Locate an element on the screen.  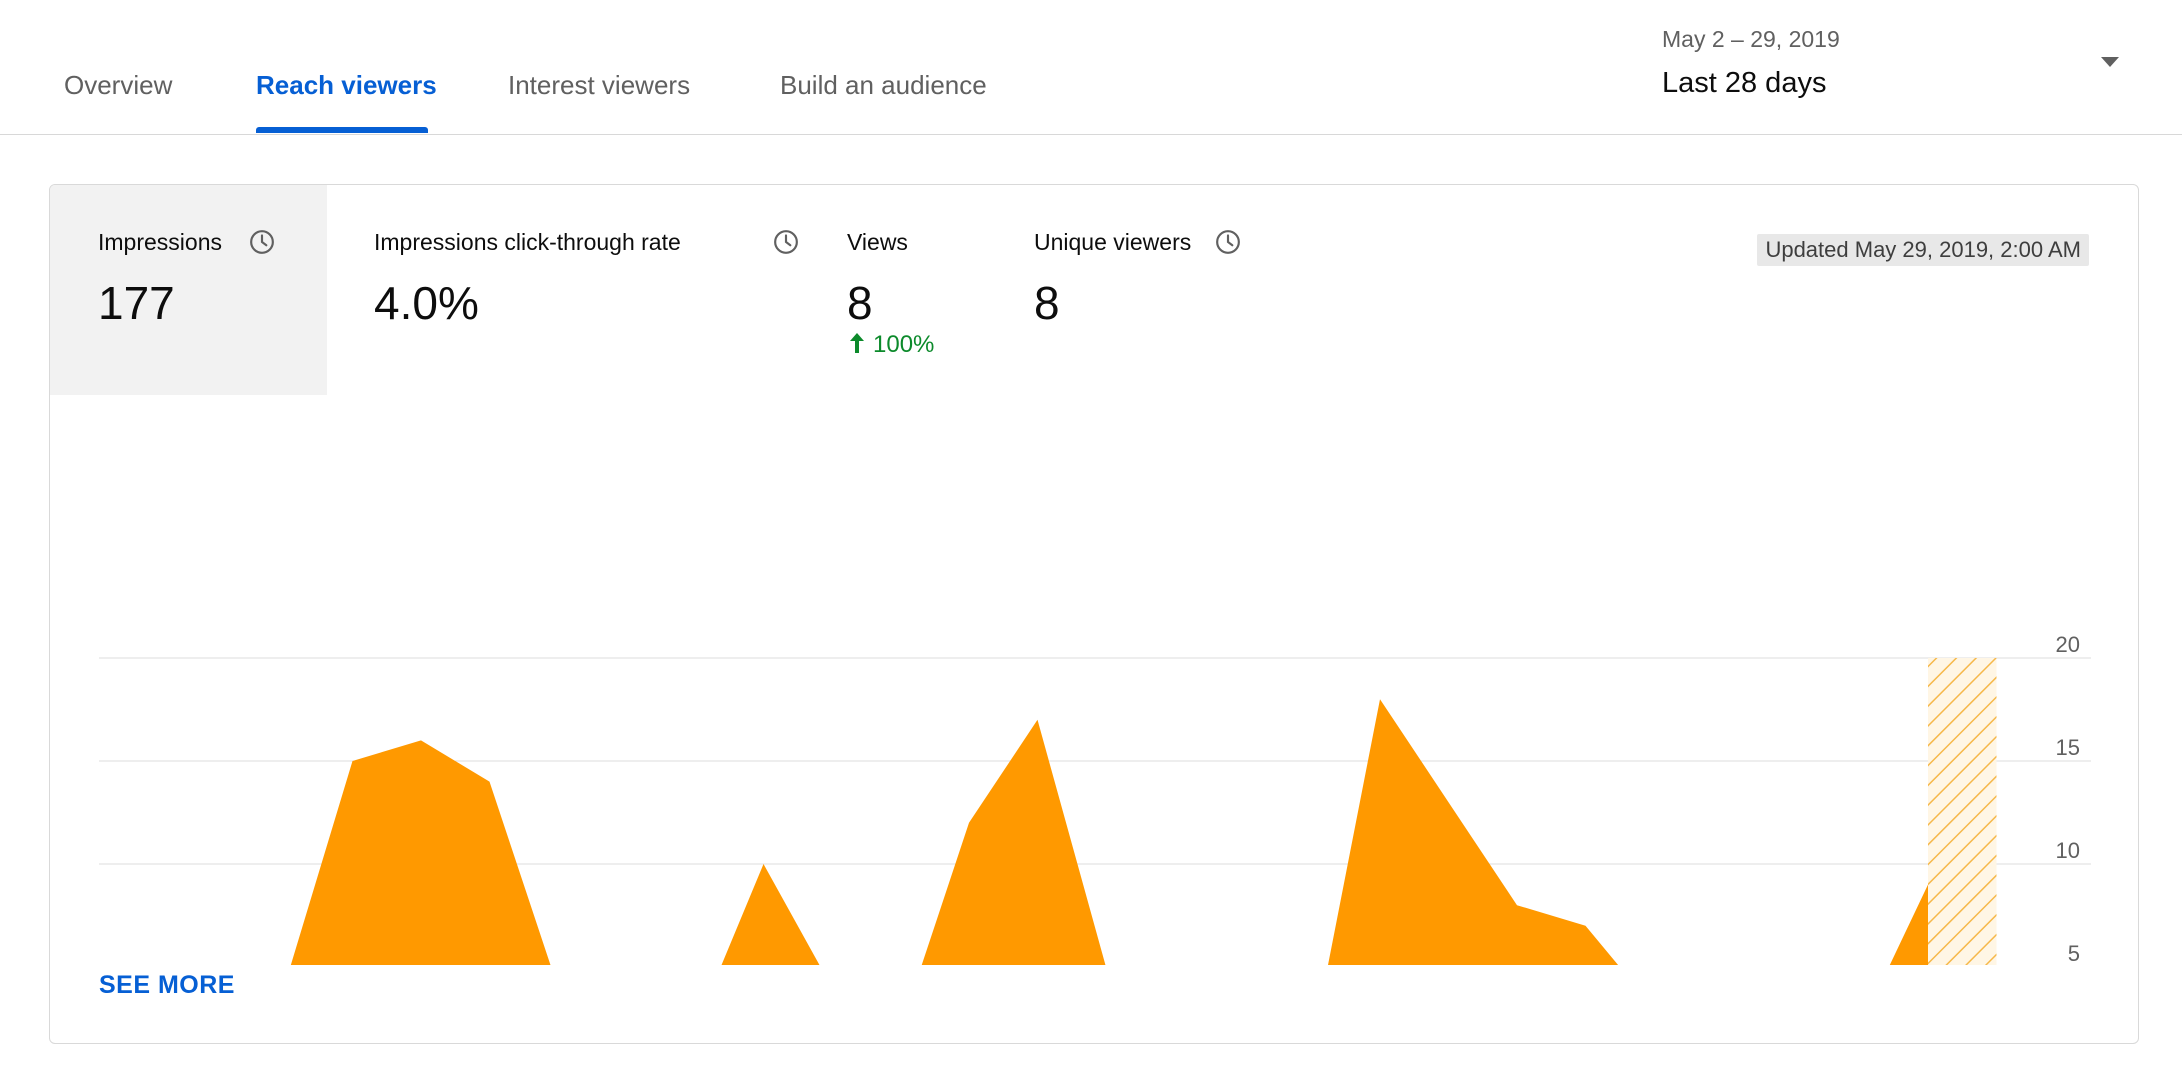
metric-tile-views: Views 8 100% is located at coordinates (932, 290).